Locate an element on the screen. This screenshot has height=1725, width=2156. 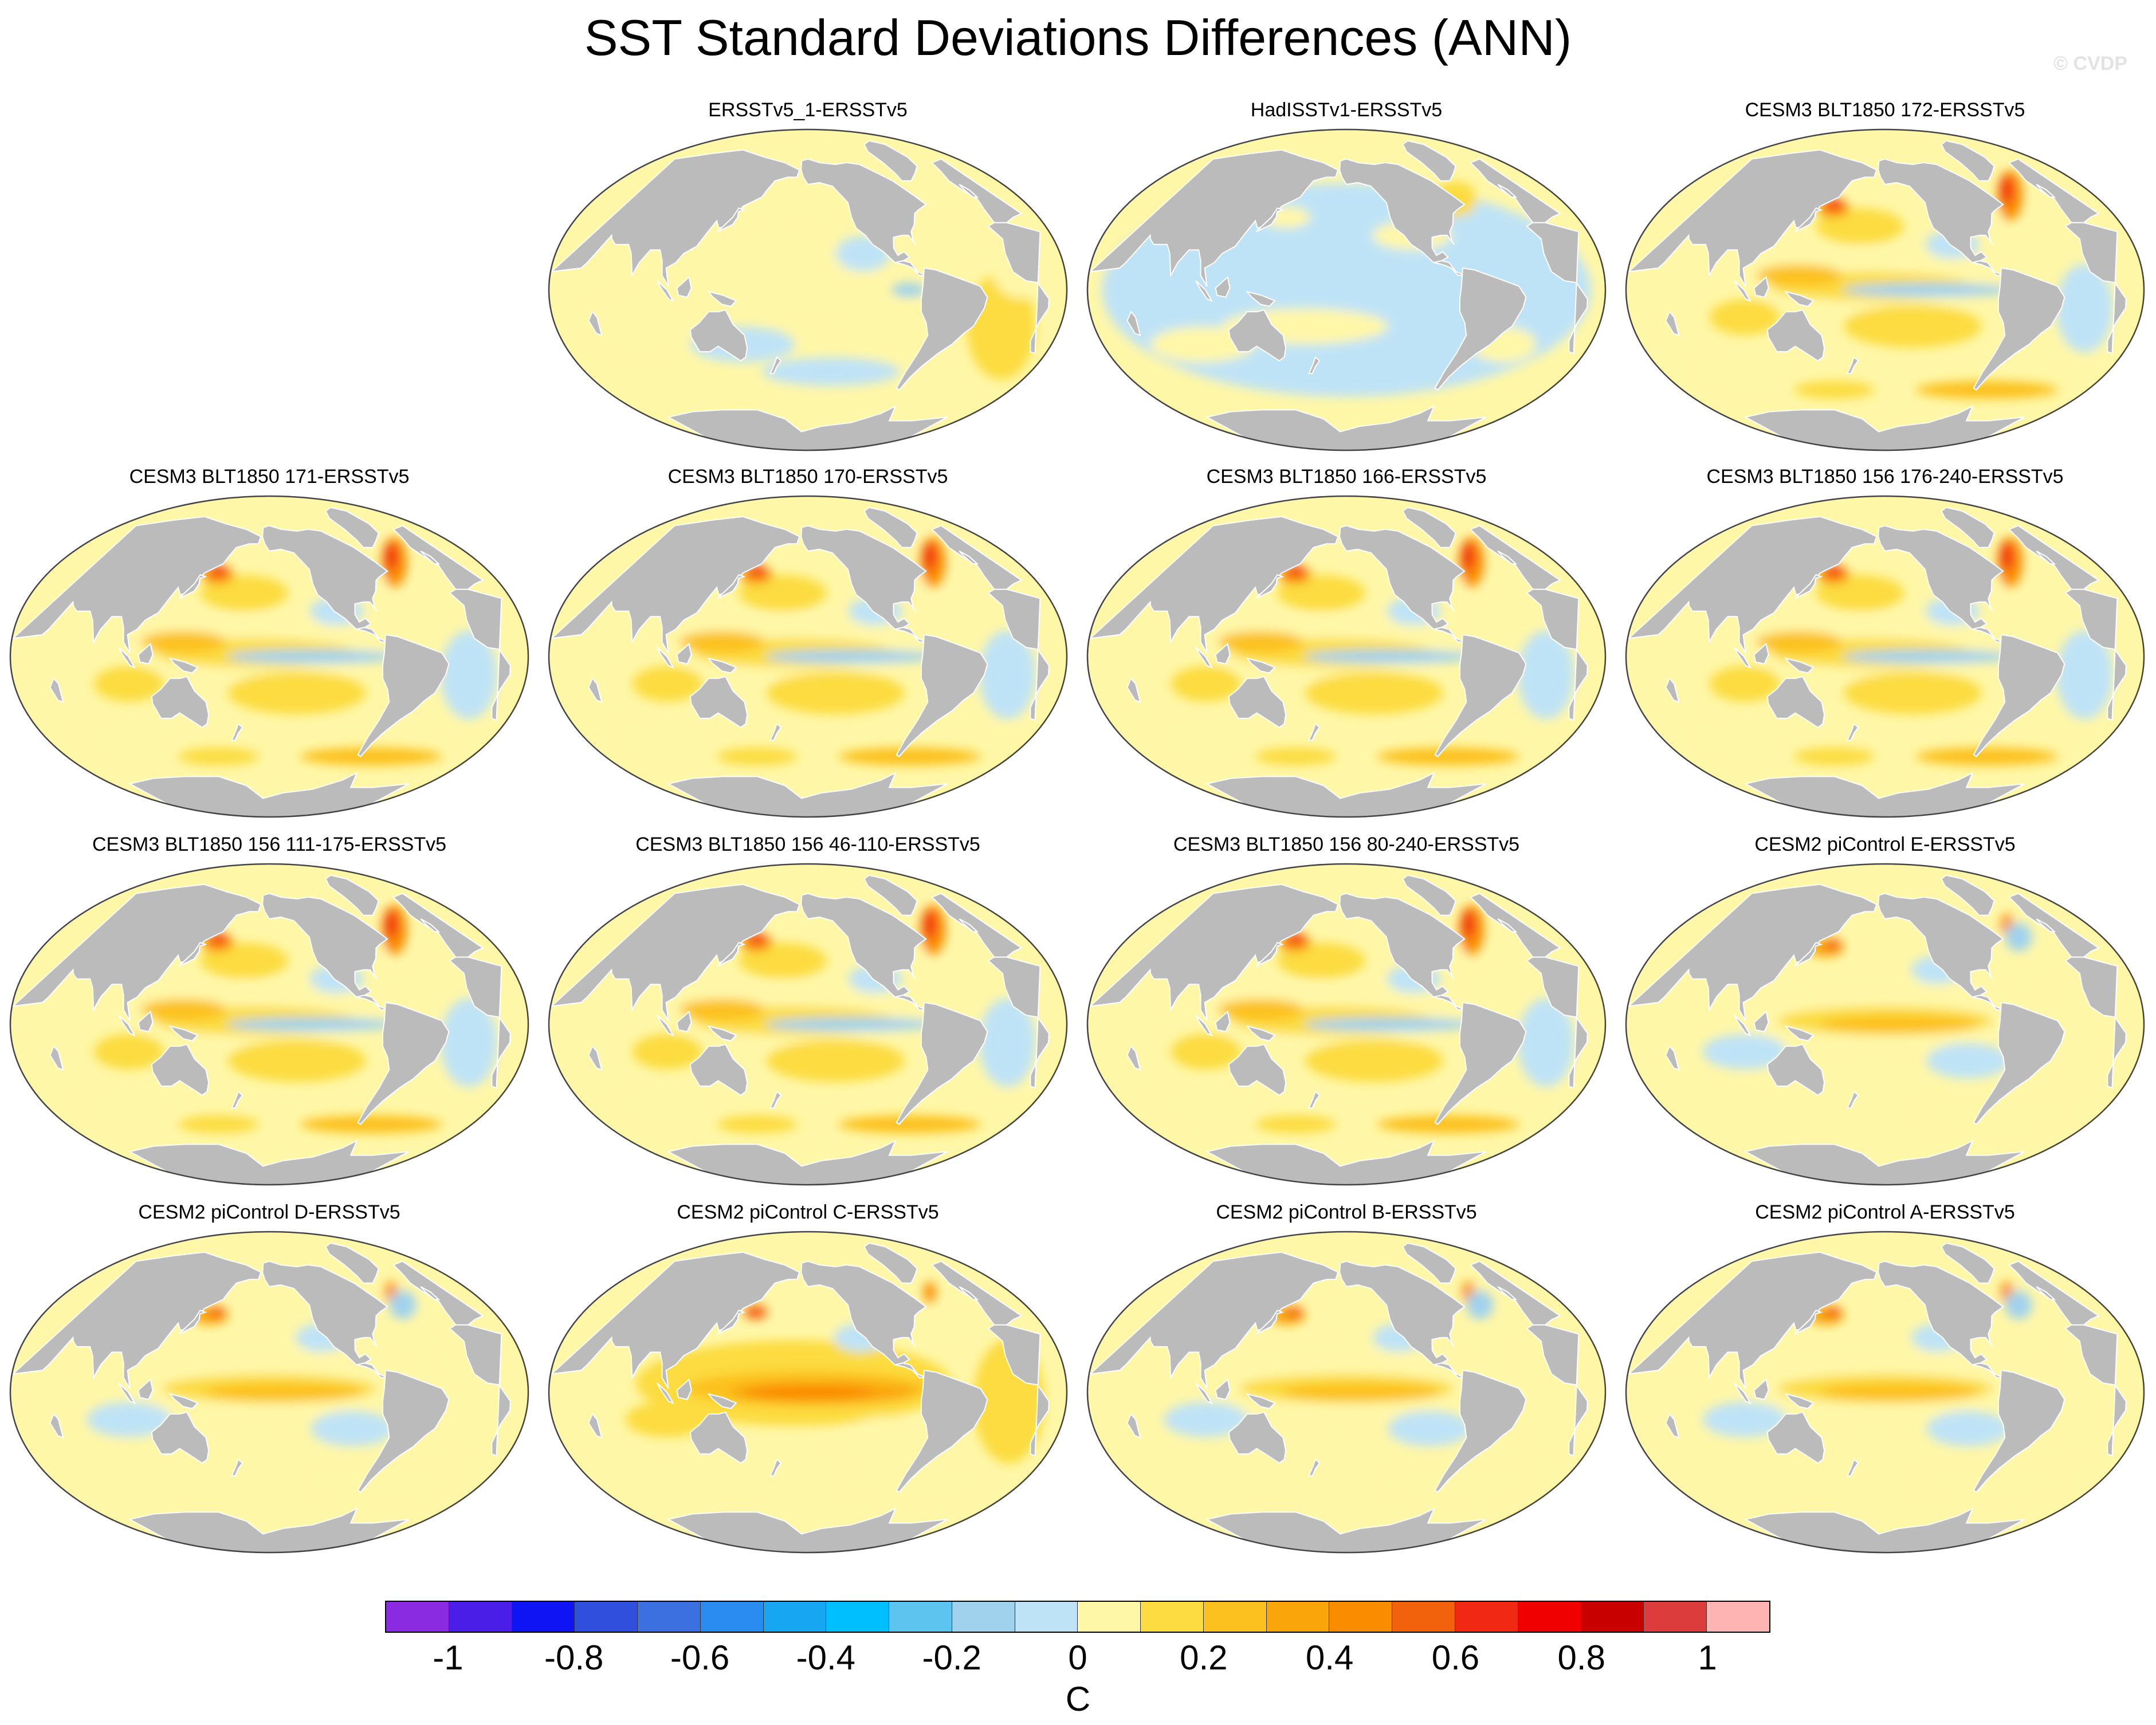
map-panel: HadISSTv1-ERSSTv5 is located at coordinates (1346, 280).